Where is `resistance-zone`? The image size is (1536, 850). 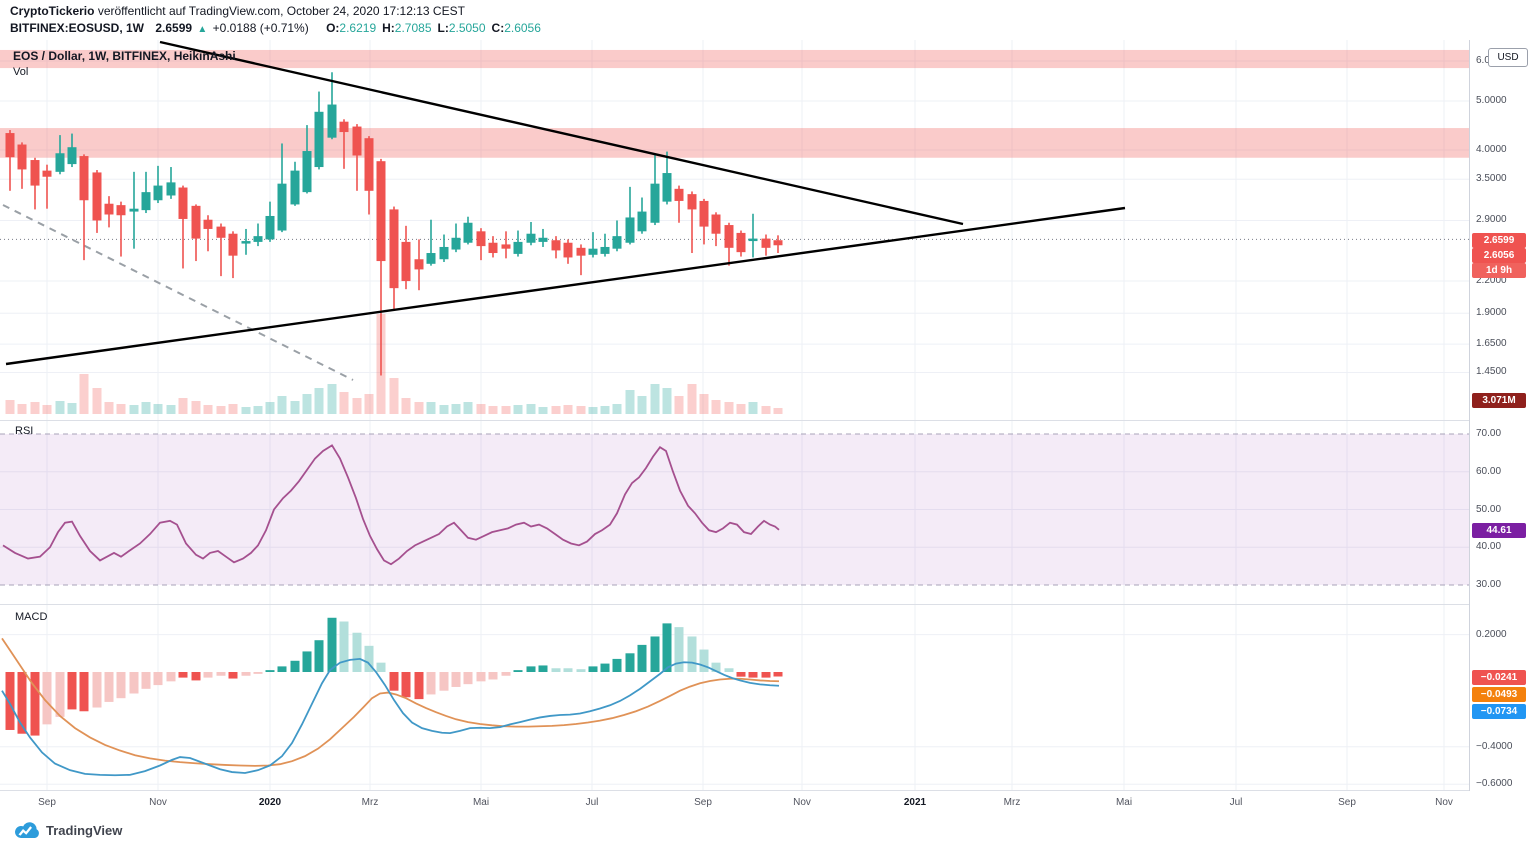
resistance-zone is located at coordinates (734, 59).